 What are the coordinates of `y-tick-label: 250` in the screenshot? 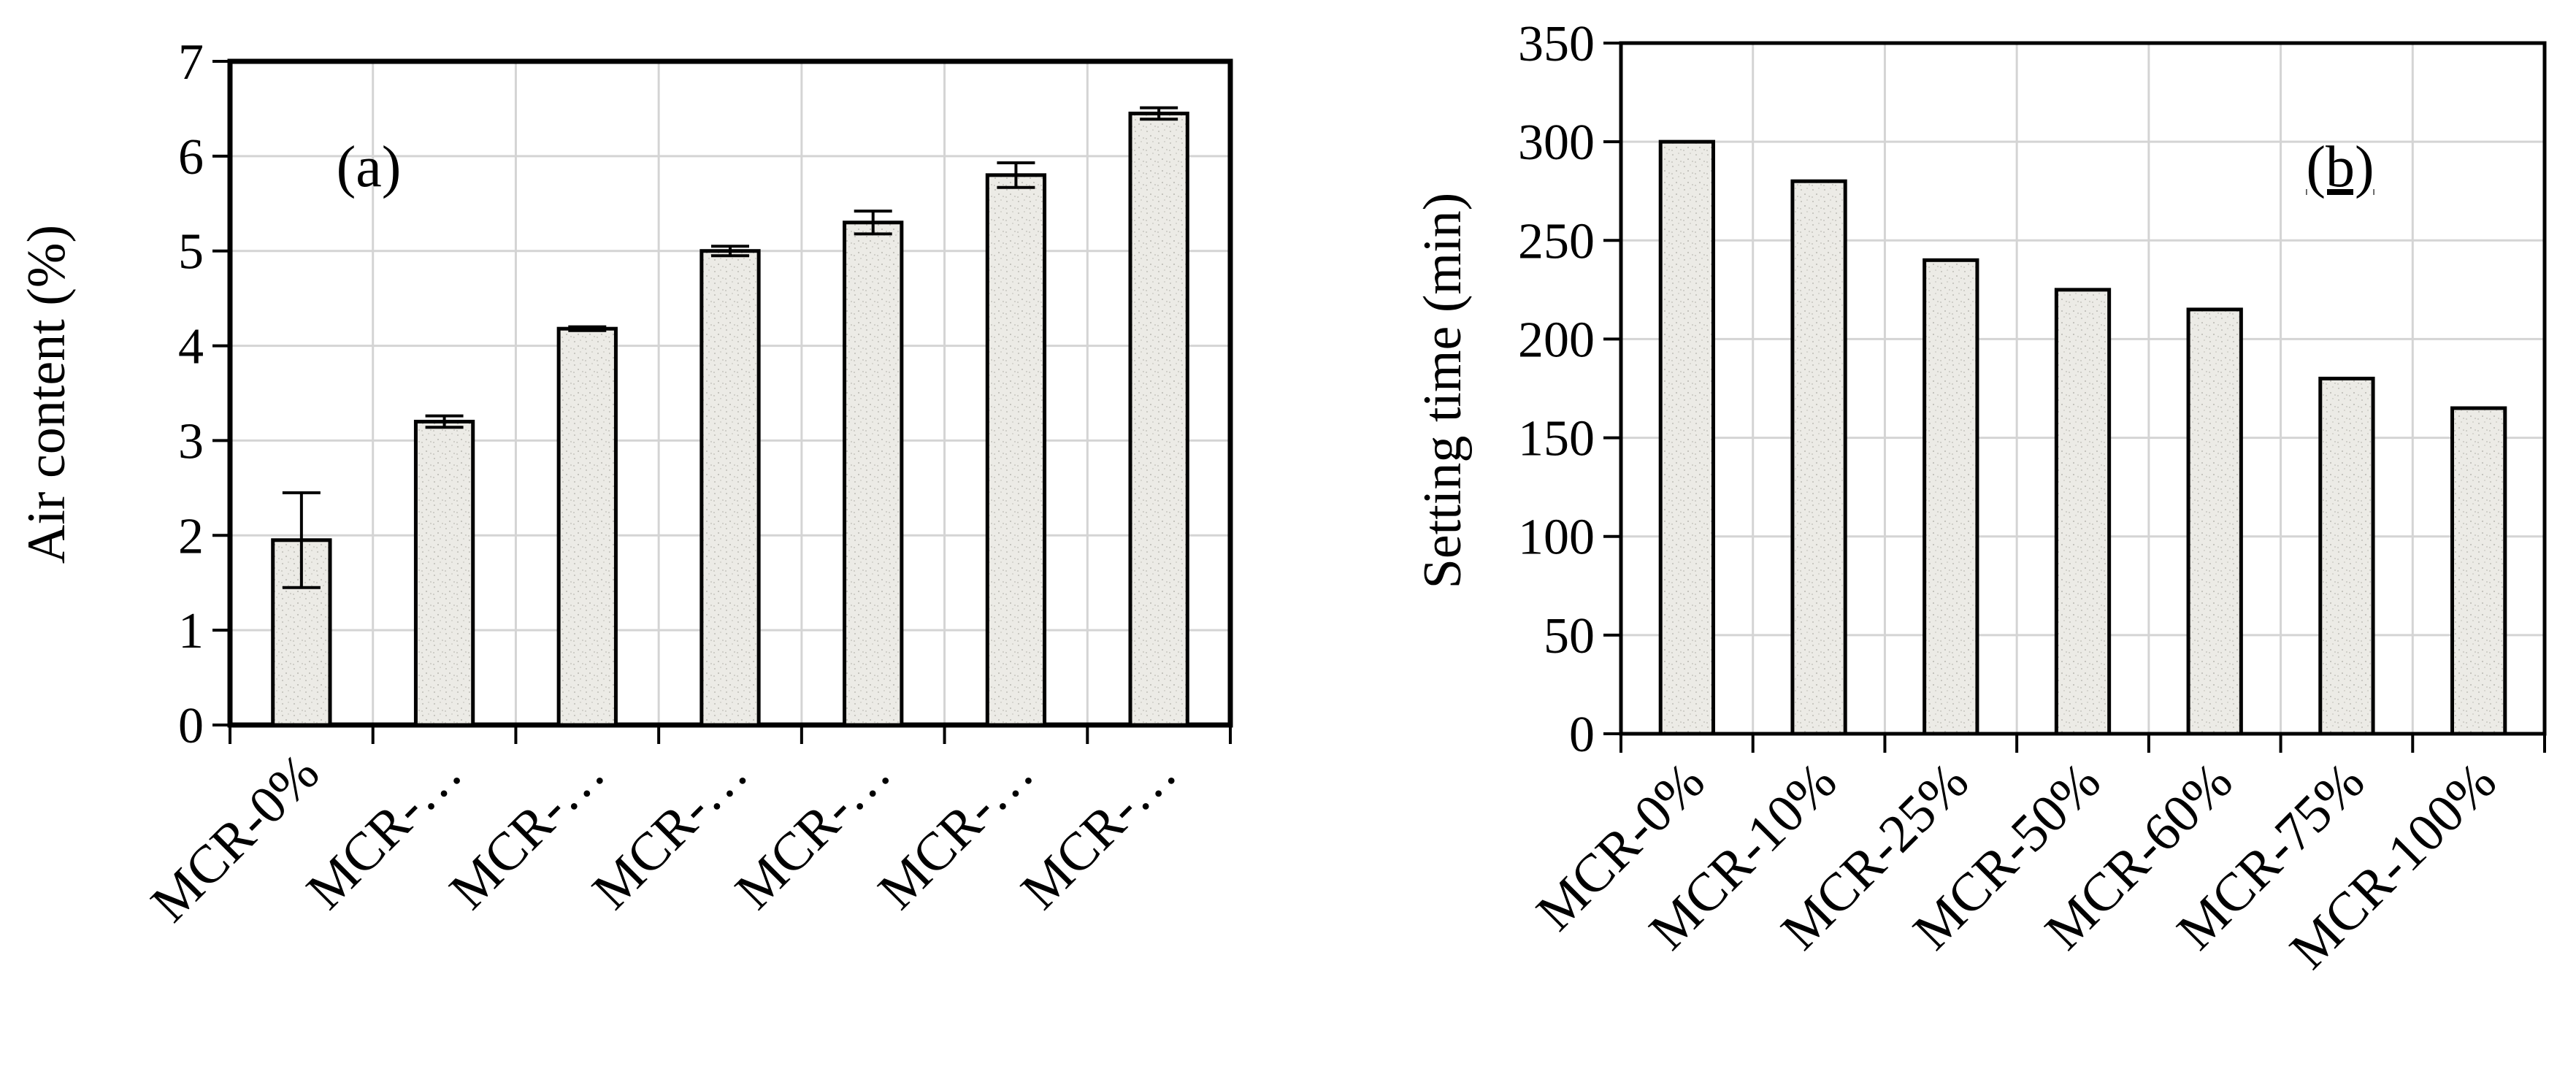 It's located at (1556, 241).